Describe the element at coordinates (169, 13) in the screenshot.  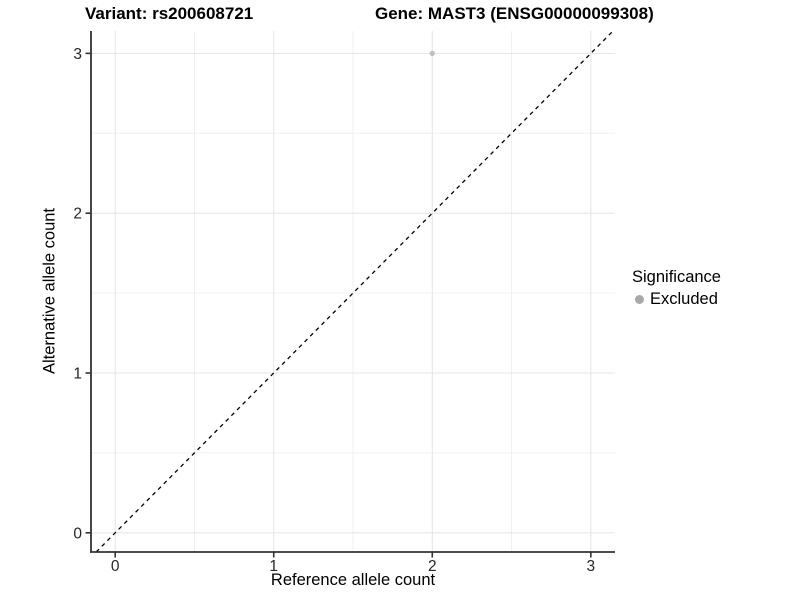
I see `variant-title: Variant: rs200608721` at that location.